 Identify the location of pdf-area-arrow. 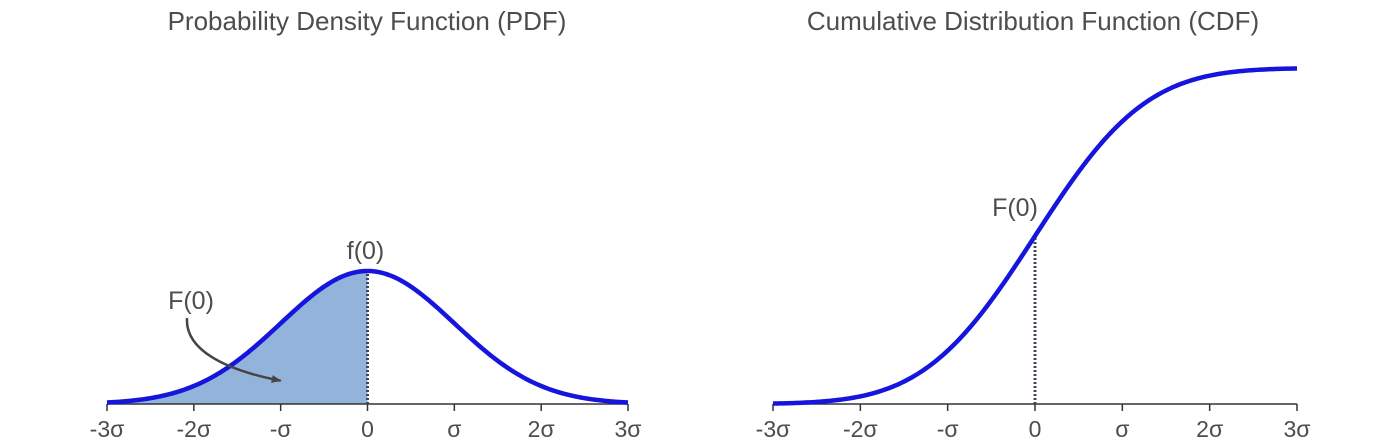
(233, 350).